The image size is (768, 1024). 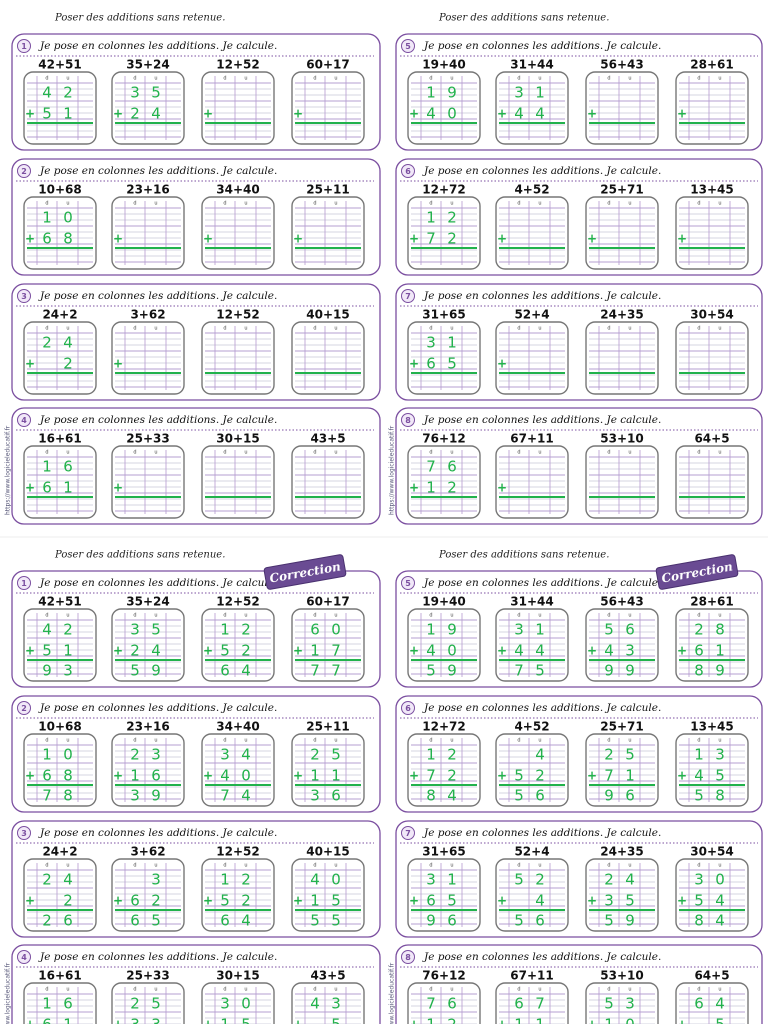 I want to click on column-grid: d u+5 245 6, so click(x=532, y=895).